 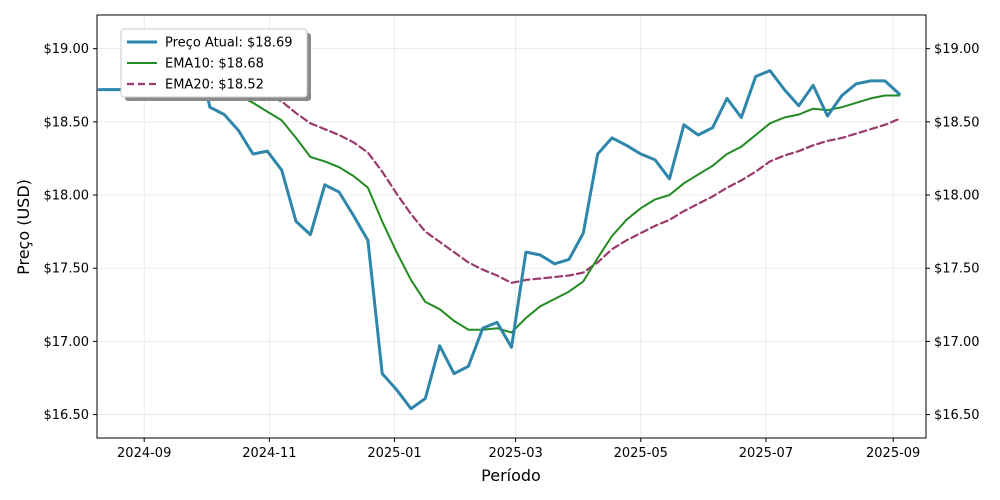 What do you see at coordinates (67, 342) in the screenshot?
I see `y-tick-label-left: $17.00` at bounding box center [67, 342].